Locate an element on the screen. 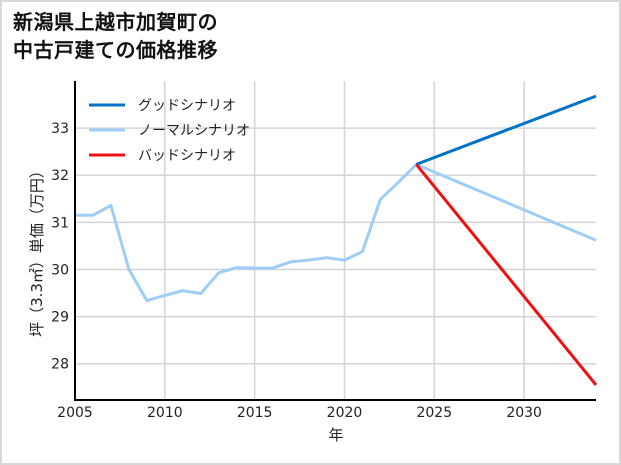 This screenshot has height=465, width=621. legend-label: ノーマルシナリオ is located at coordinates (194, 131).